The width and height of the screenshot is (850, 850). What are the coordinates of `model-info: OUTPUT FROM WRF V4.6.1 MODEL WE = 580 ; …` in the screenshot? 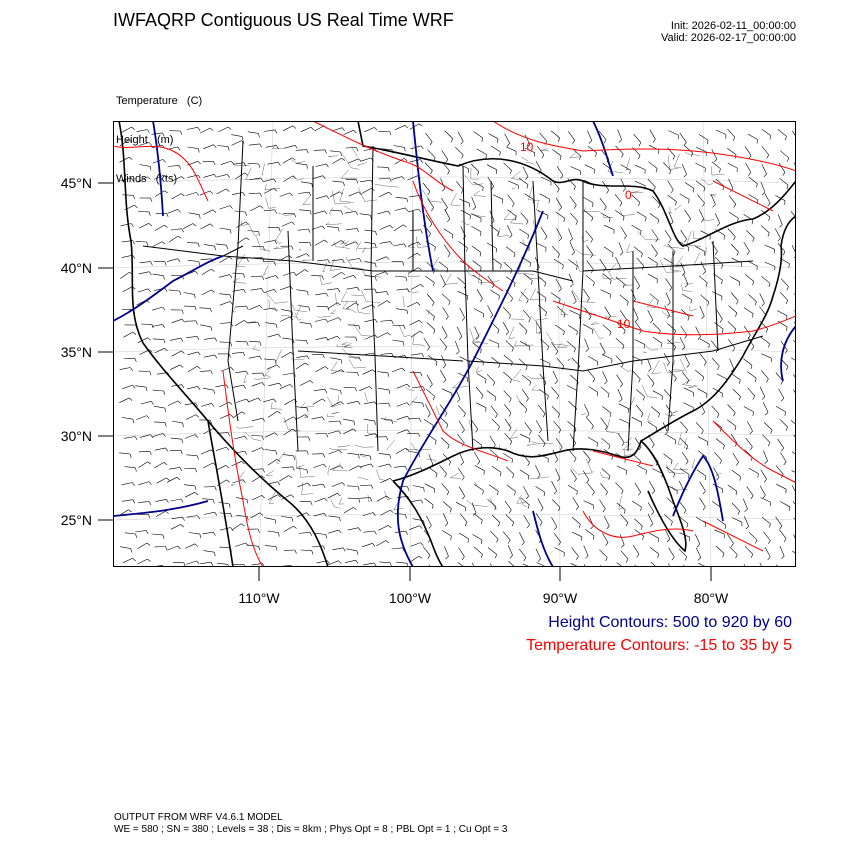 It's located at (310, 824).